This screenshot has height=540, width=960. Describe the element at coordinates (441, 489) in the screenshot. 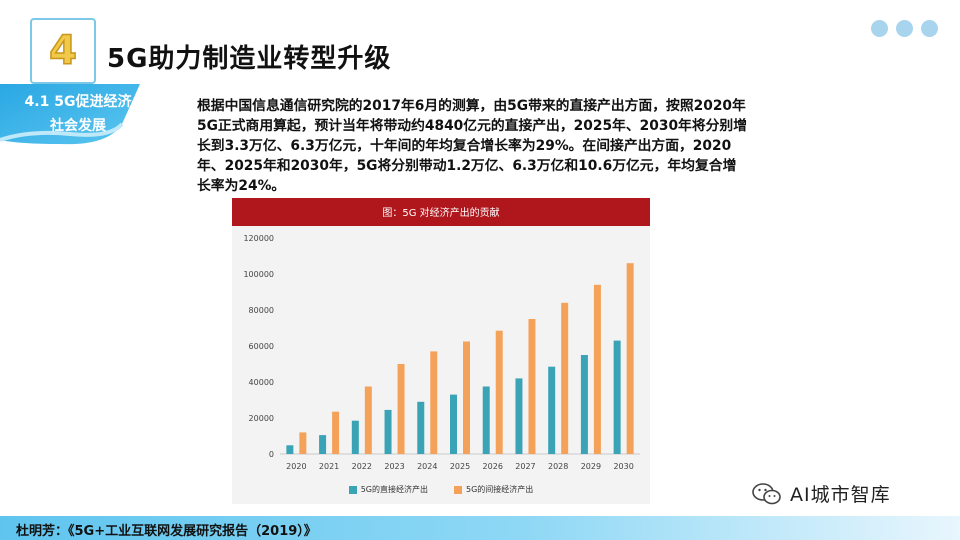

I see `chart-legend: 5G的直接经济产出 5G的间接经济产出` at that location.